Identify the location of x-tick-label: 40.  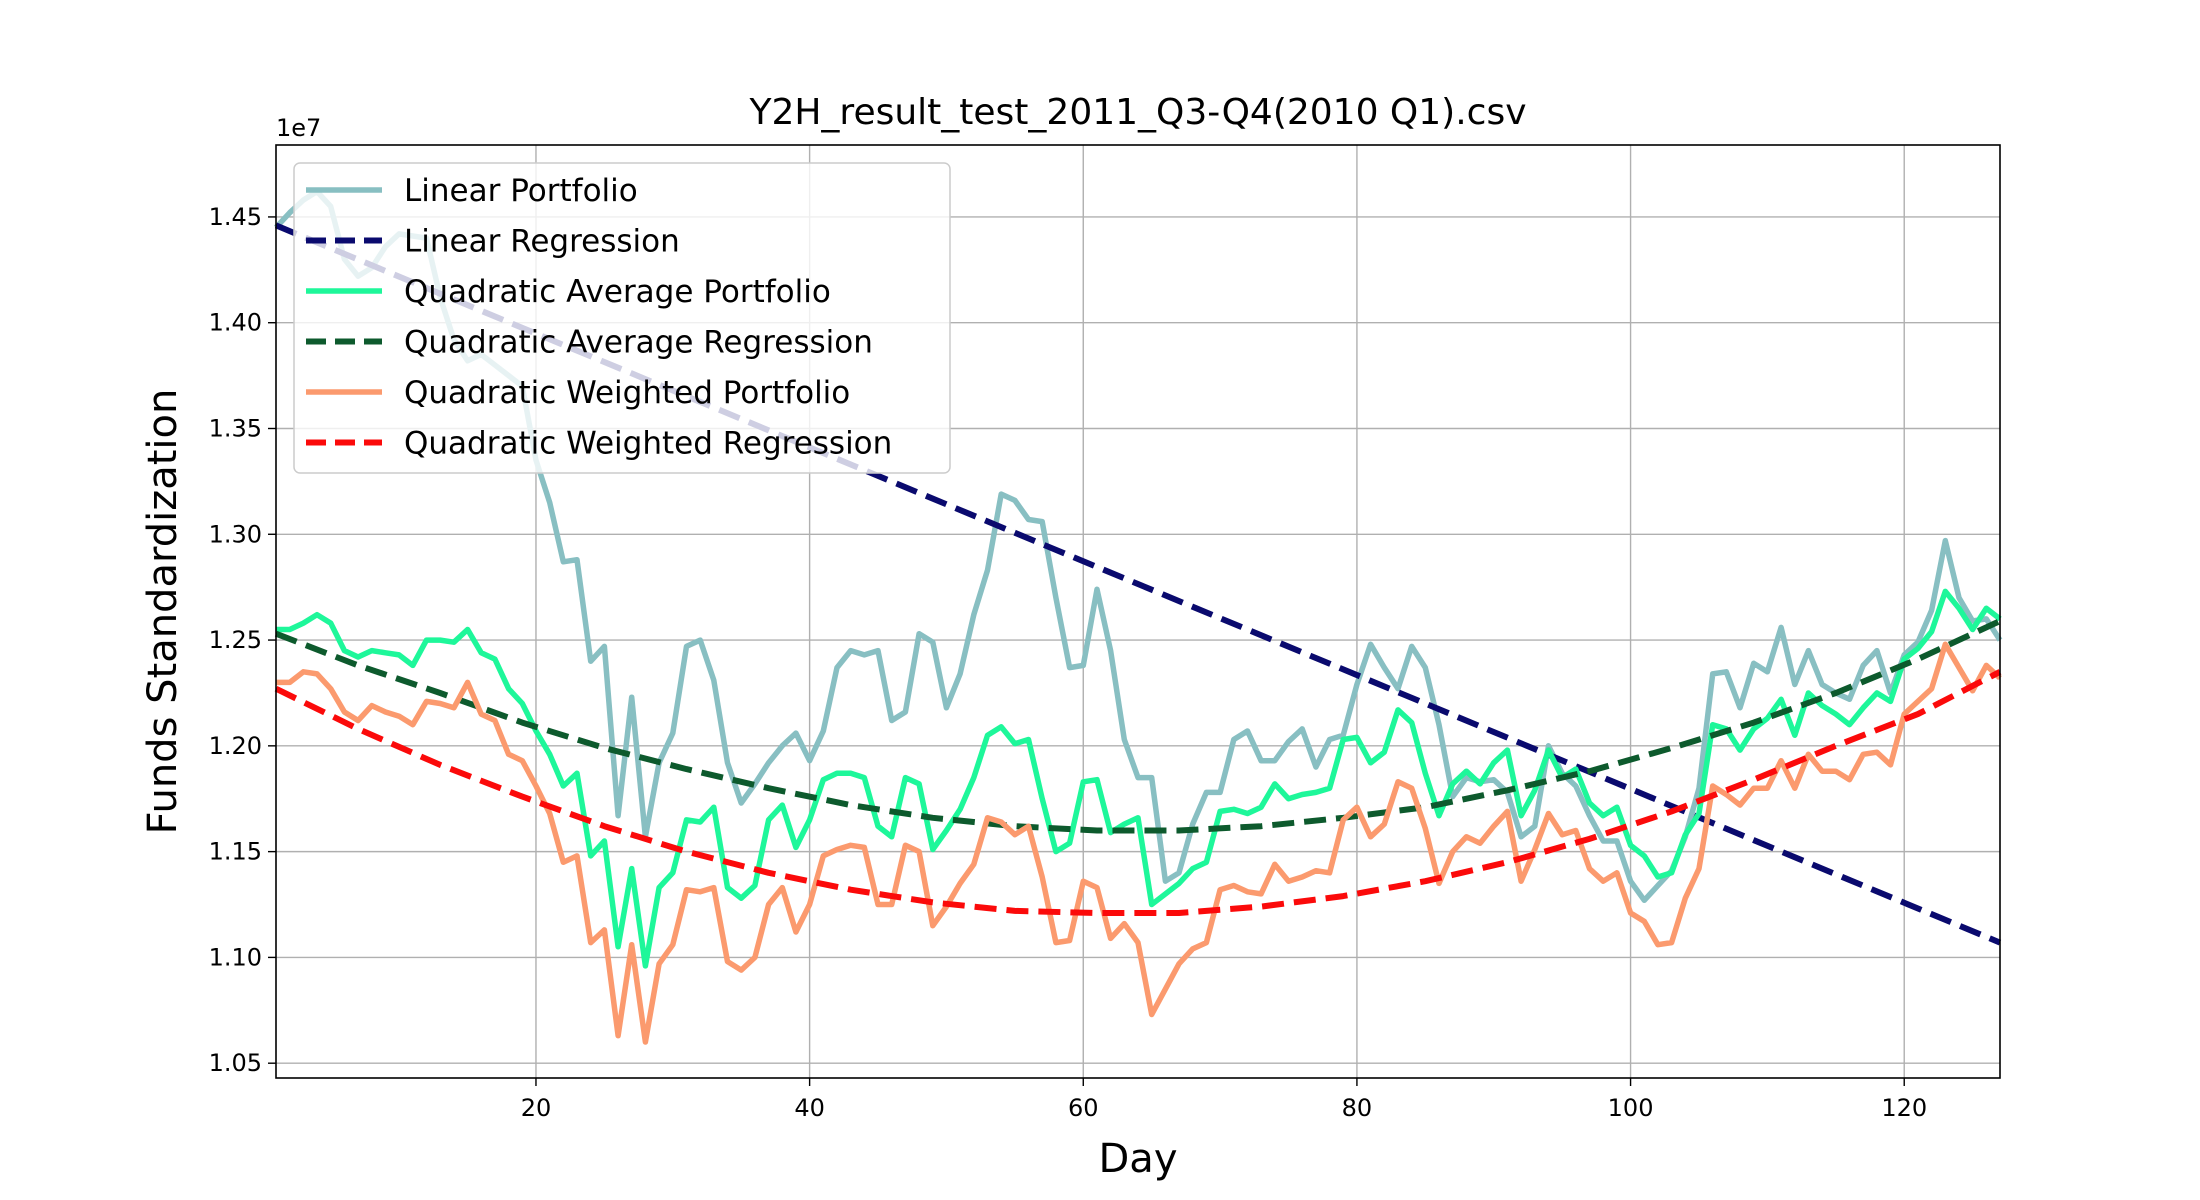
(809, 1108).